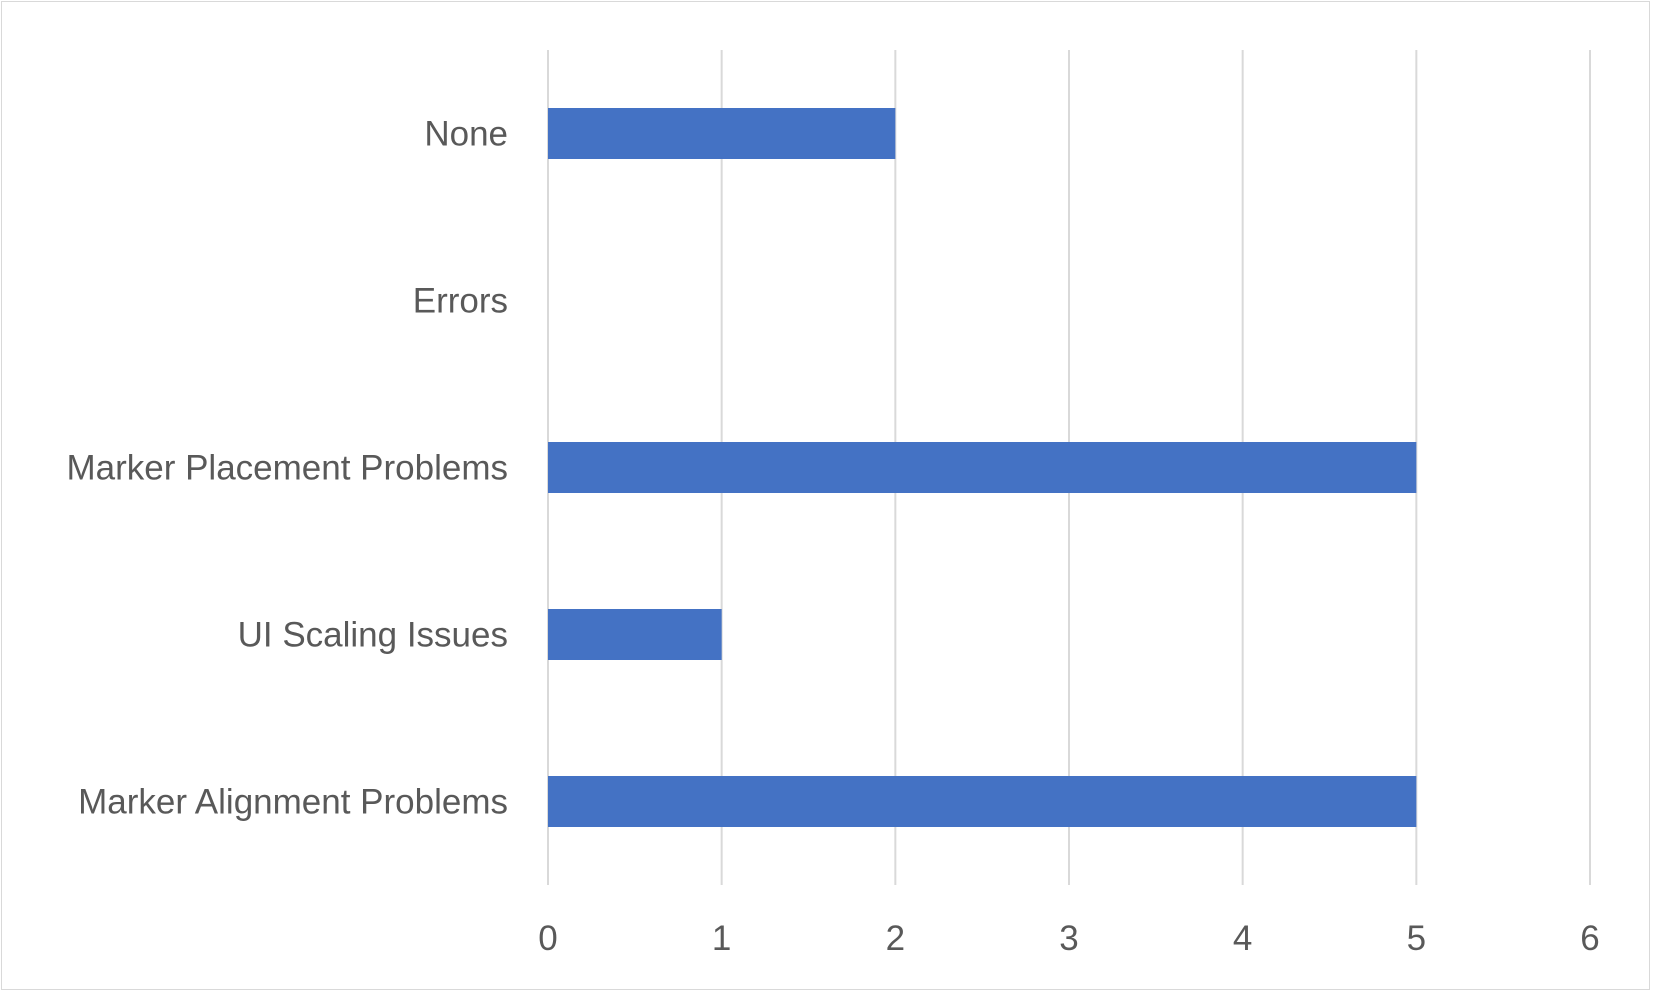 This screenshot has height=993, width=1653. I want to click on x-tick-label: 0, so click(547, 938).